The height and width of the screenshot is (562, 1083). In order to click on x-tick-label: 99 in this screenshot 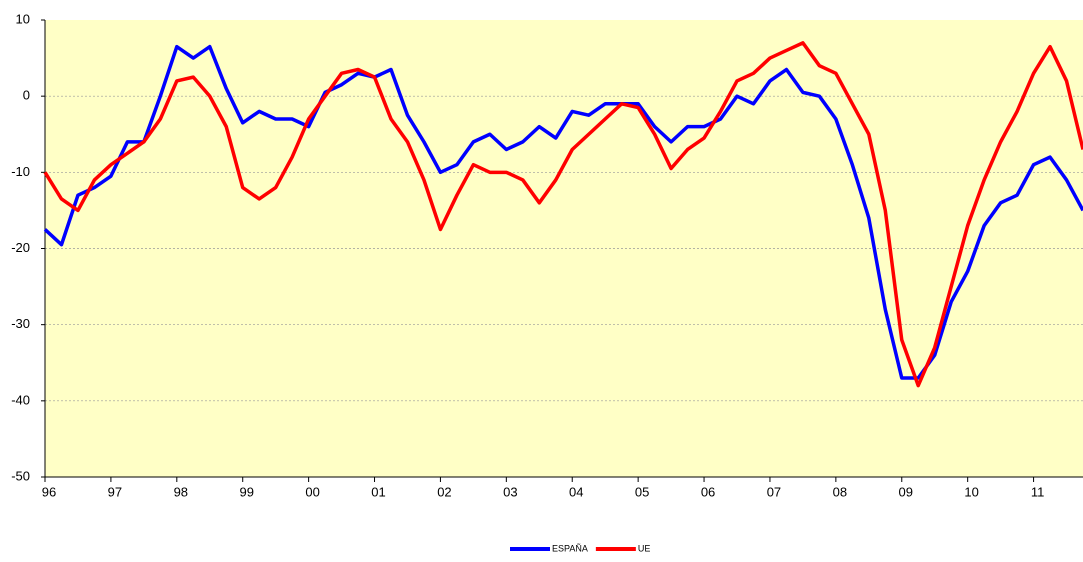, I will do `click(246, 491)`.